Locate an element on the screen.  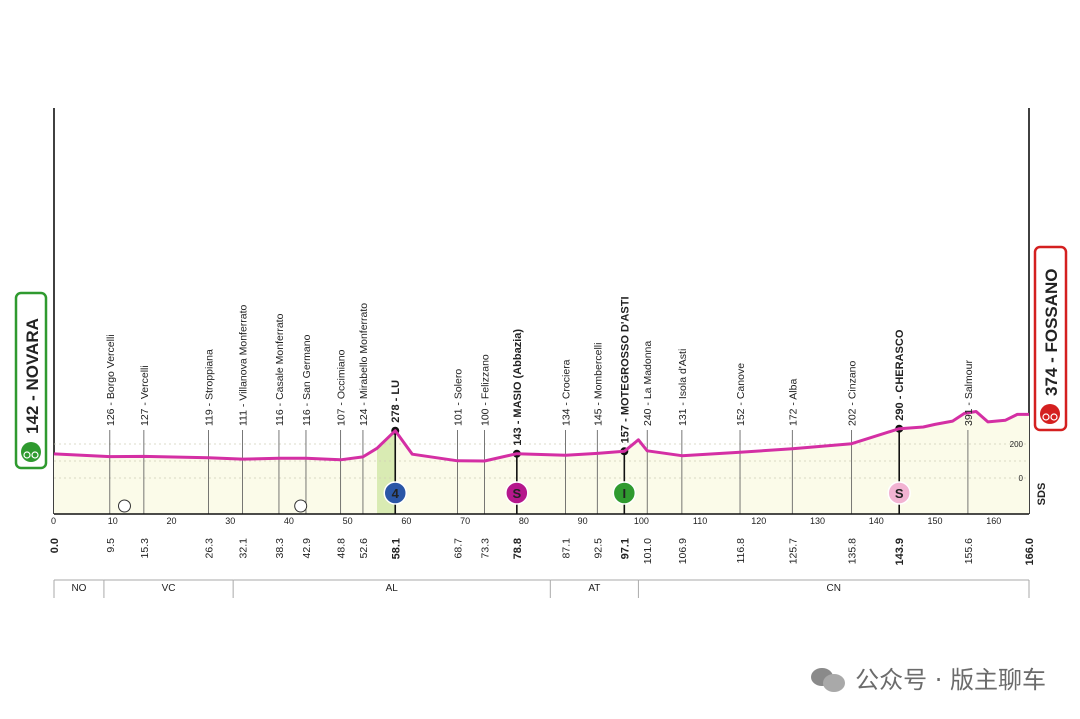
kom-4-marker-text: 4 is located at coordinates (396, 493).